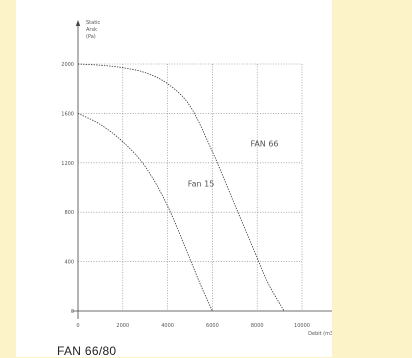 Image resolution: width=412 pixels, height=358 pixels. What do you see at coordinates (69, 263) in the screenshot?
I see `y-tick-label: 400` at bounding box center [69, 263].